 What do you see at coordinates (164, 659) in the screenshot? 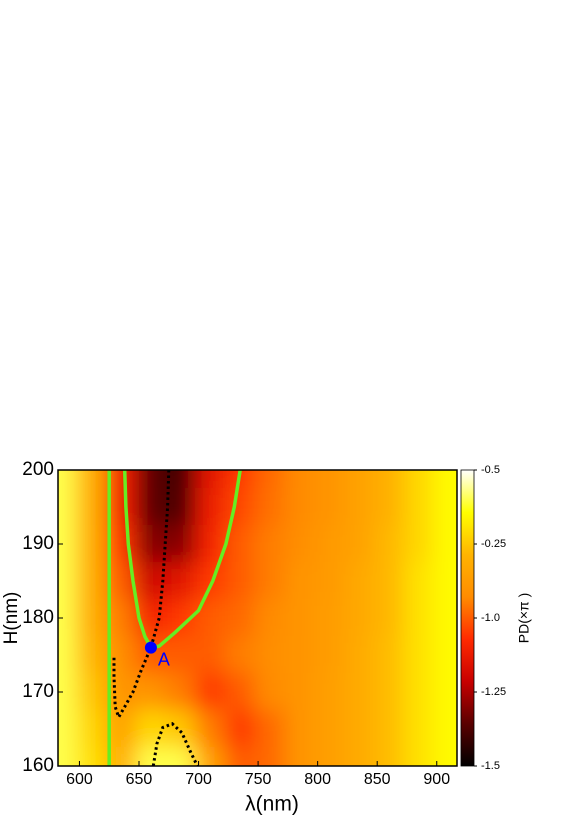
I see `annotation-label: A` at bounding box center [164, 659].